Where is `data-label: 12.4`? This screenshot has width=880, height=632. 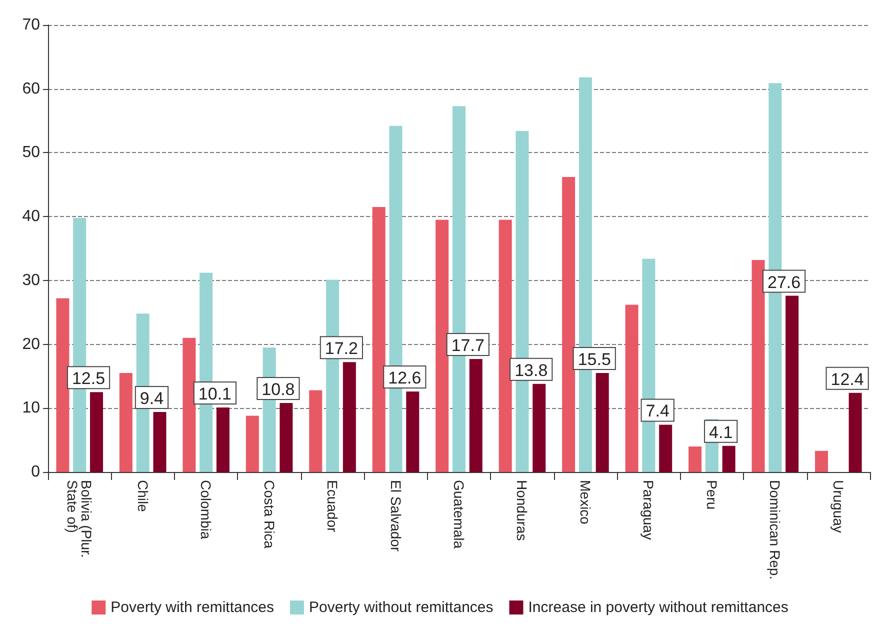
data-label: 12.4 is located at coordinates (847, 379).